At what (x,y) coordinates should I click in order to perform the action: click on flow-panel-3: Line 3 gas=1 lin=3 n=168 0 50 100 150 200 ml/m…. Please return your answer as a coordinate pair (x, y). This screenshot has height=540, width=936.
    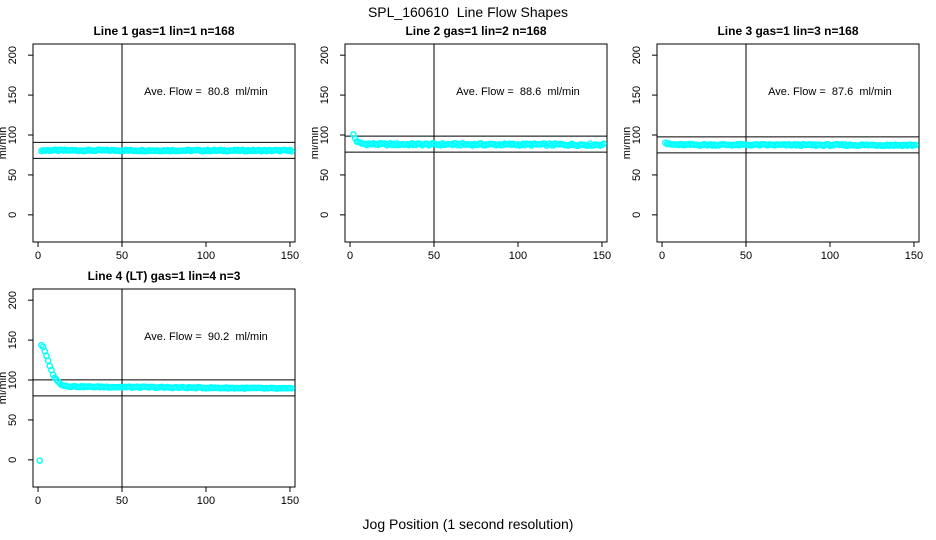
    Looking at the image, I should click on (773, 143).